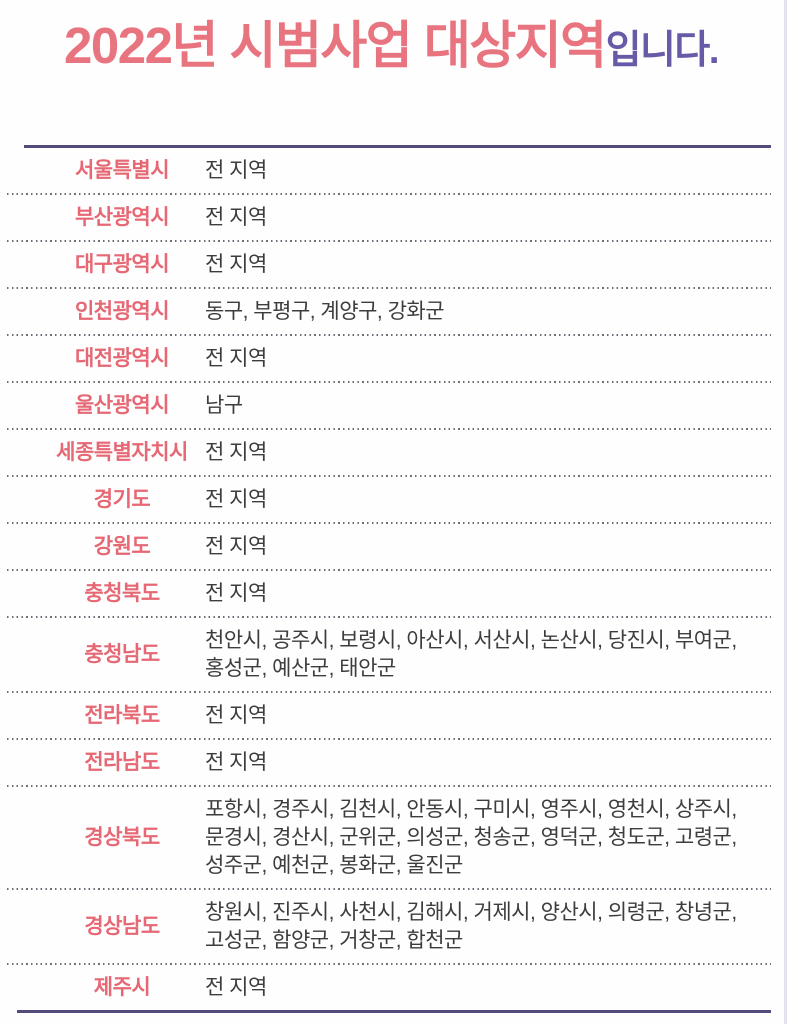 The image size is (787, 1024). What do you see at coordinates (122, 926) in the screenshot?
I see `region-name: 경상남도` at bounding box center [122, 926].